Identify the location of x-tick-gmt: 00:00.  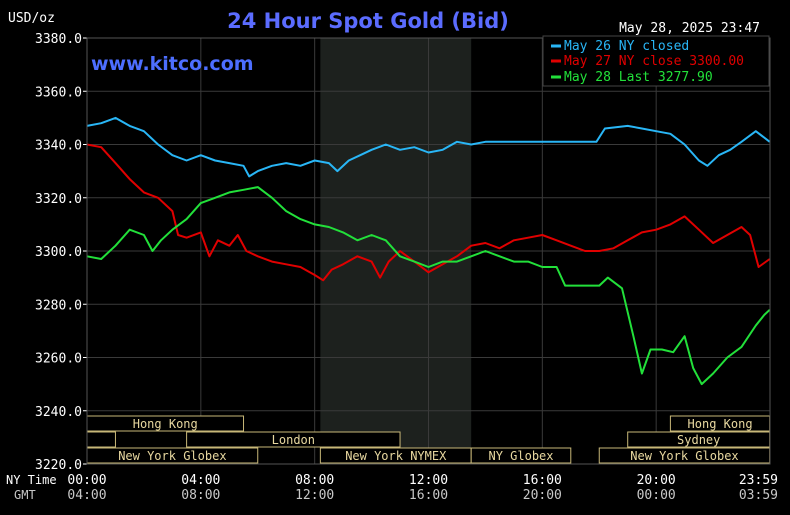
(656, 495).